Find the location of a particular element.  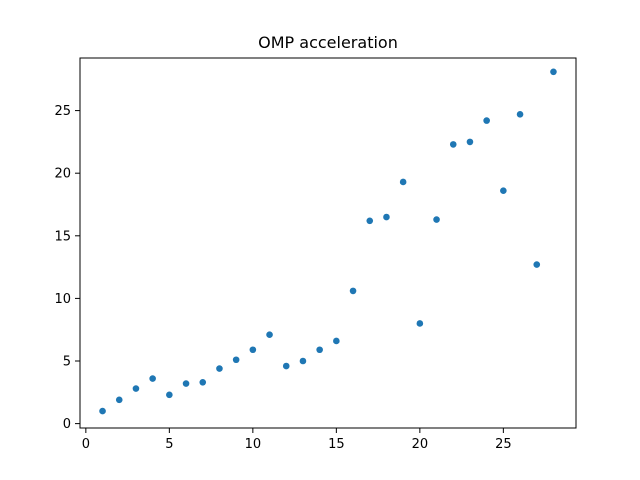

y-tick-label: 10 is located at coordinates (62, 299).